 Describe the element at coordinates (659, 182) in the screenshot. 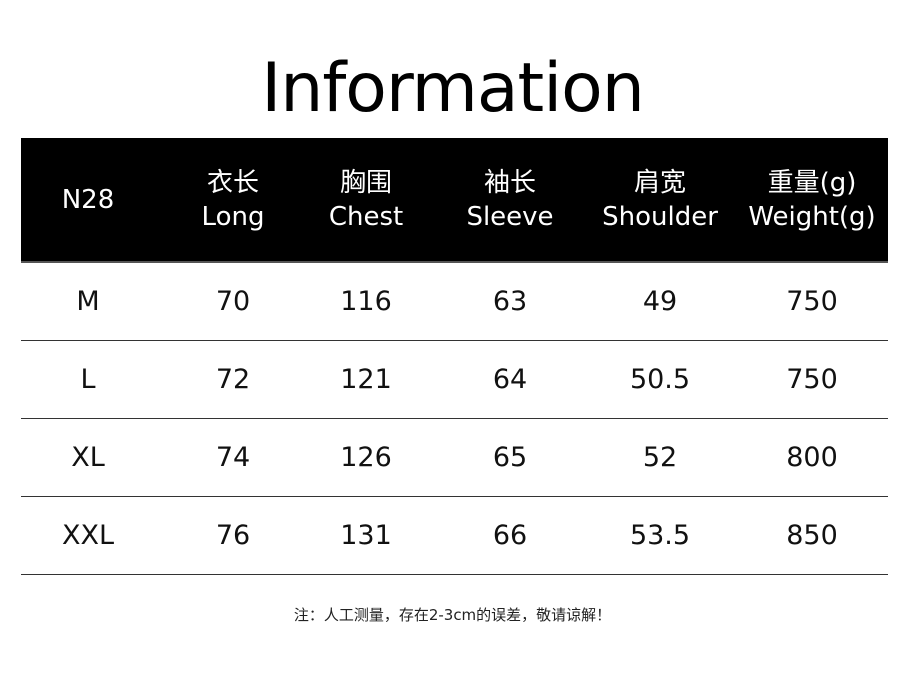

I see `header-zh: 肩宽` at that location.